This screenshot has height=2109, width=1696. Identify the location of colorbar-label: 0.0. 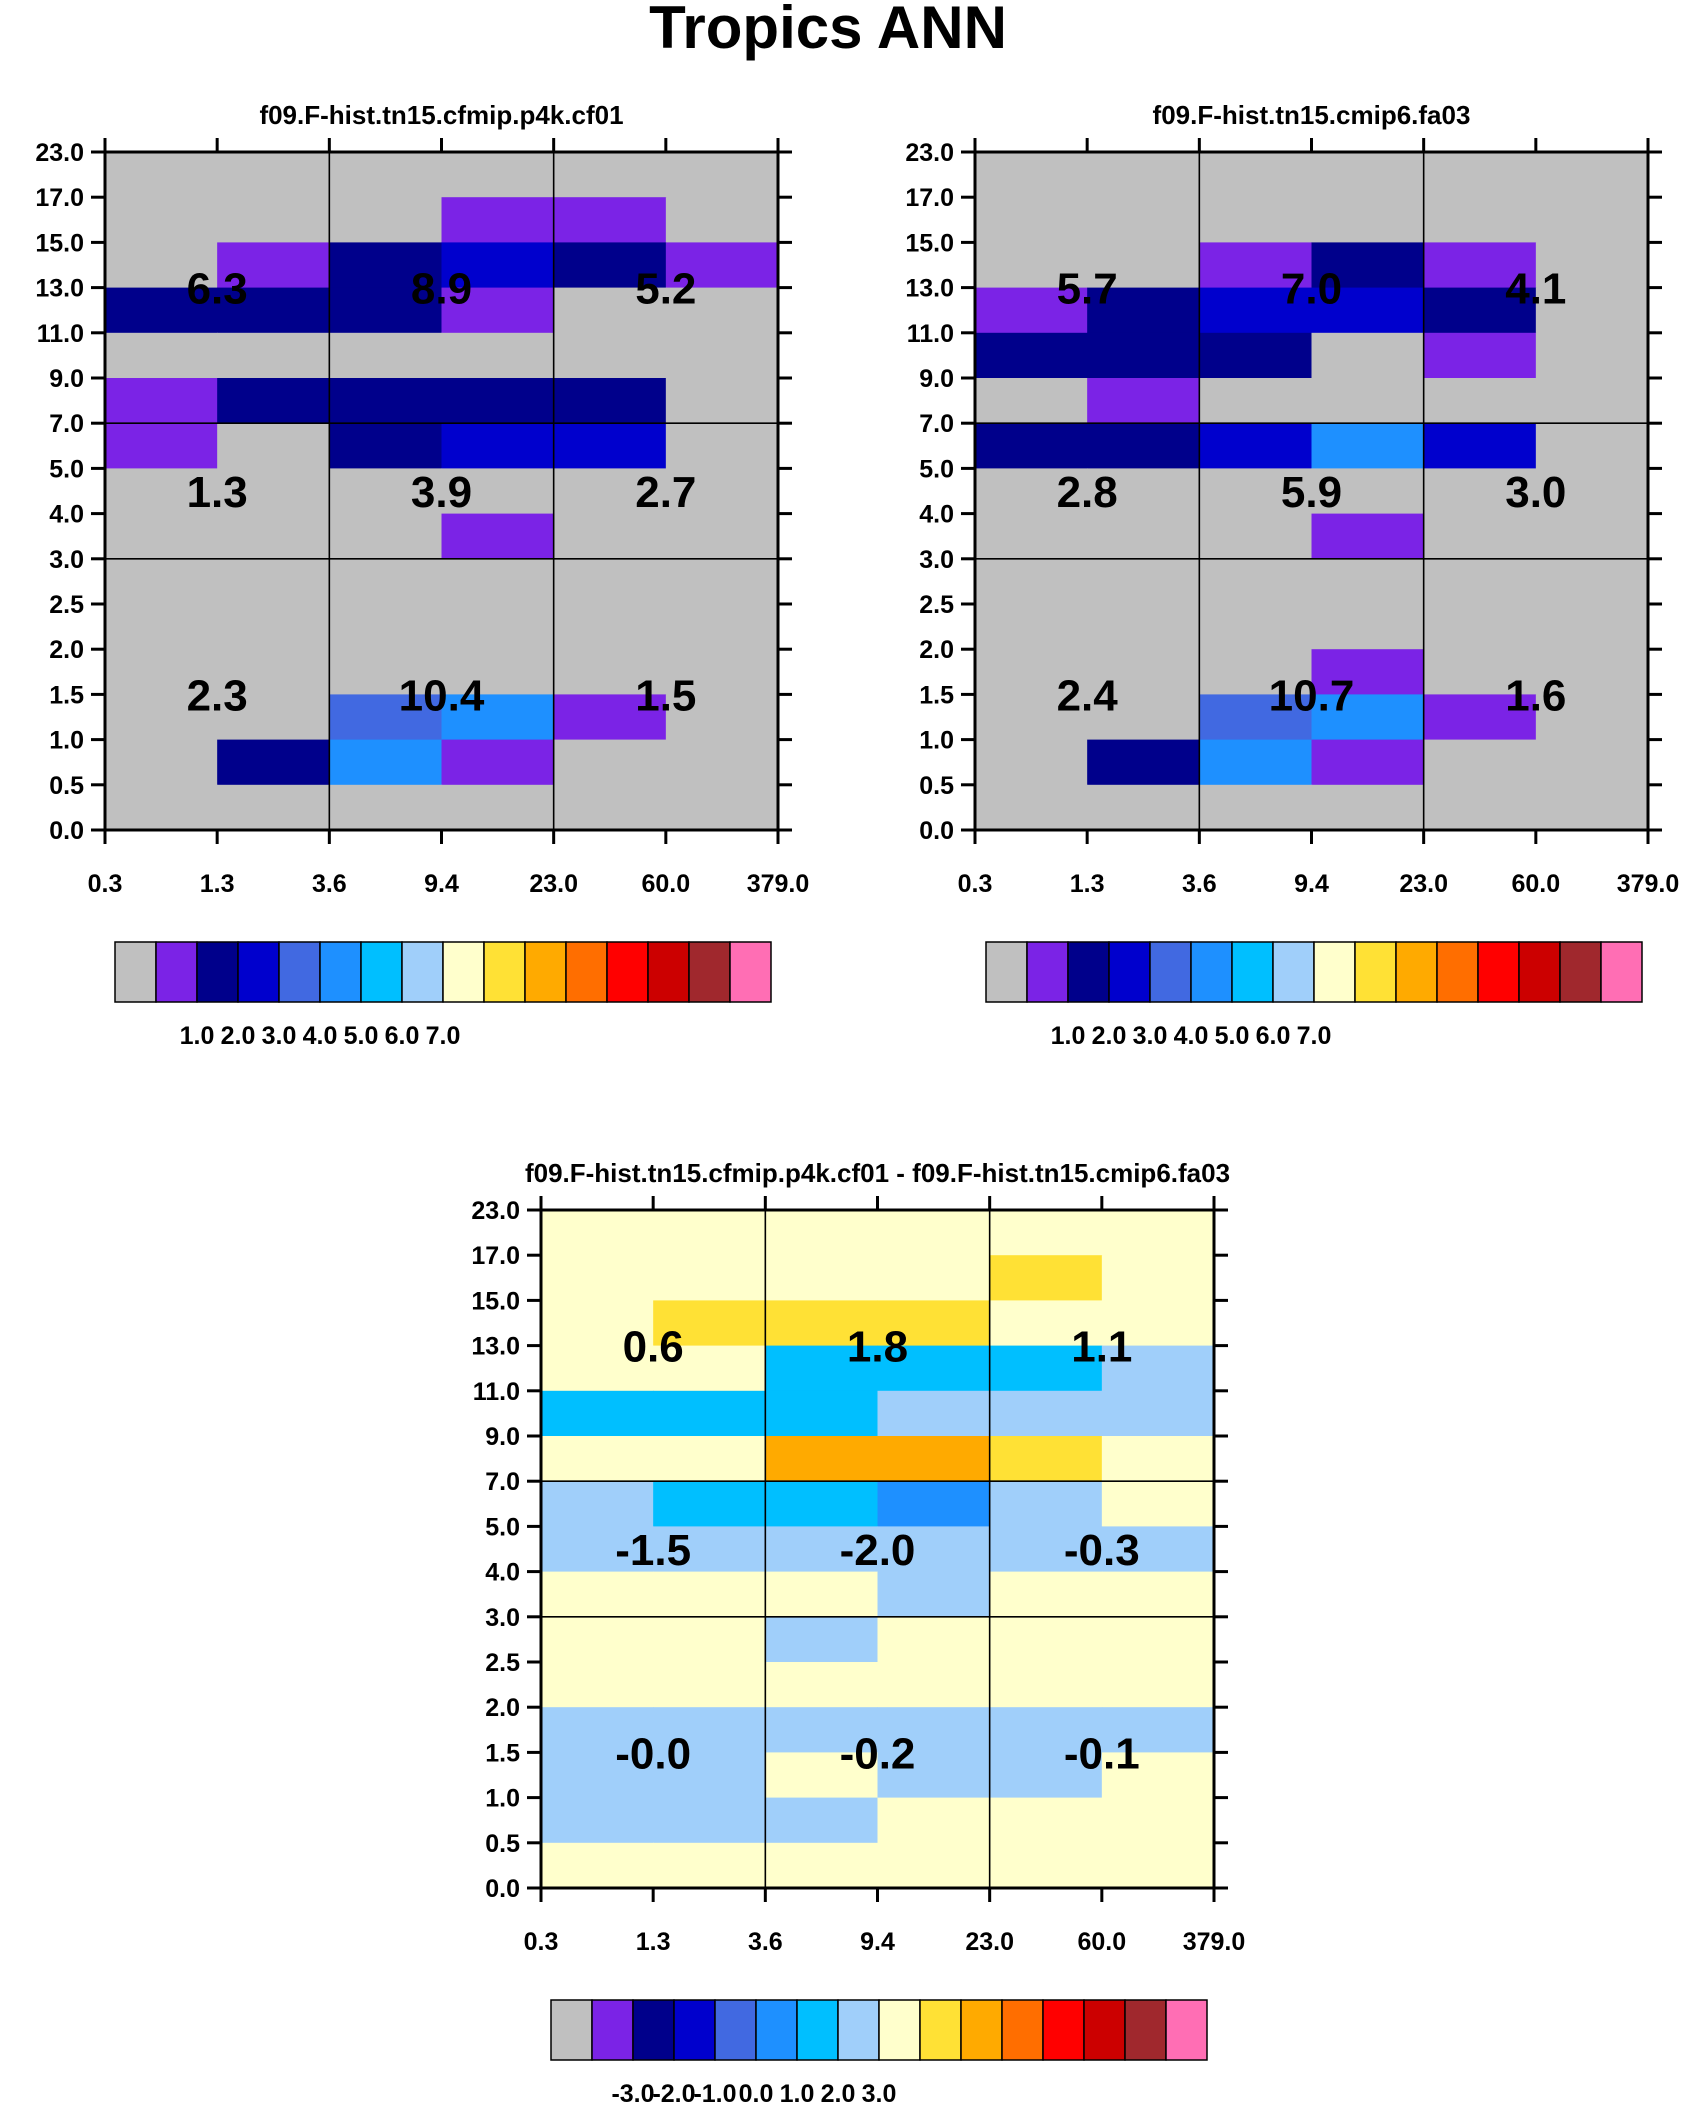
(756, 2094).